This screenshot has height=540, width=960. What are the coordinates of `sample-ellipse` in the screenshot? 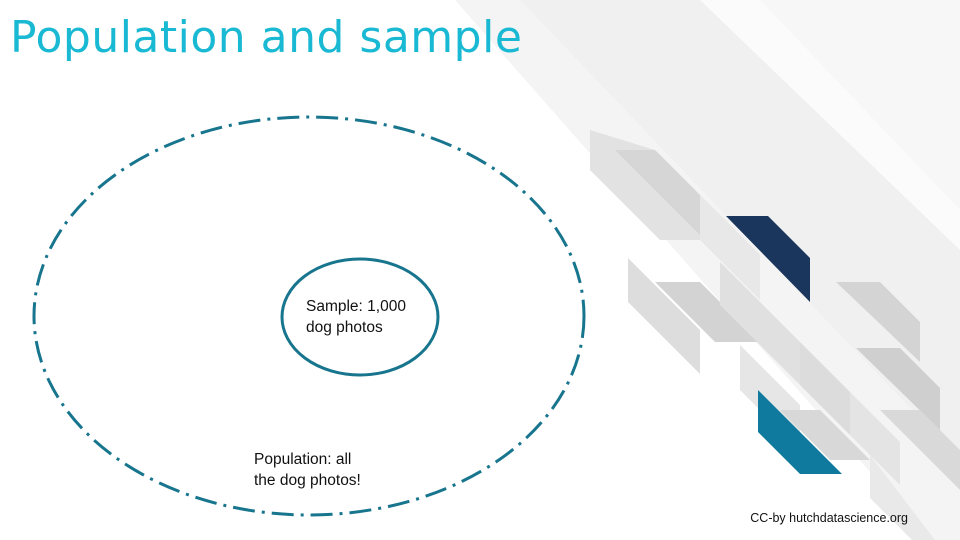 It's located at (360, 317).